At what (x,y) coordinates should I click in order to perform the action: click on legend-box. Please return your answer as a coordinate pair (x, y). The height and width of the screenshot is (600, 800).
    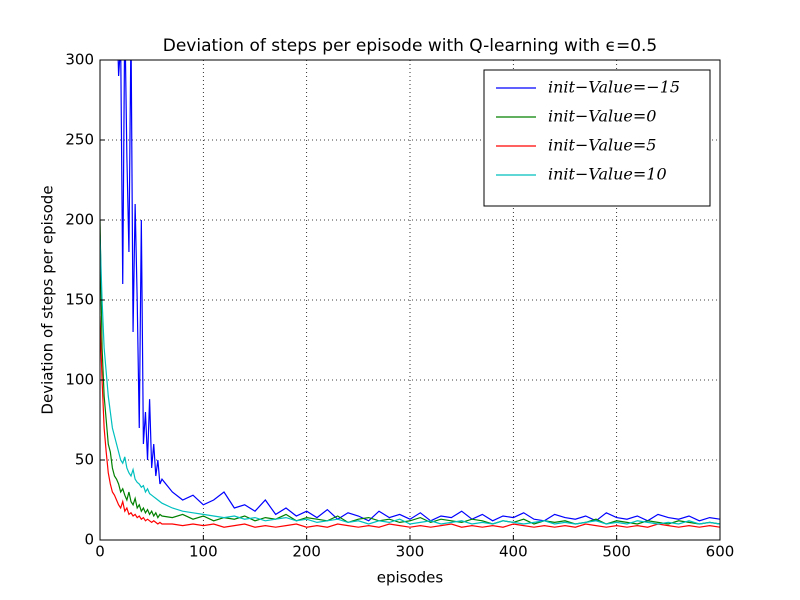
    Looking at the image, I should click on (597, 138).